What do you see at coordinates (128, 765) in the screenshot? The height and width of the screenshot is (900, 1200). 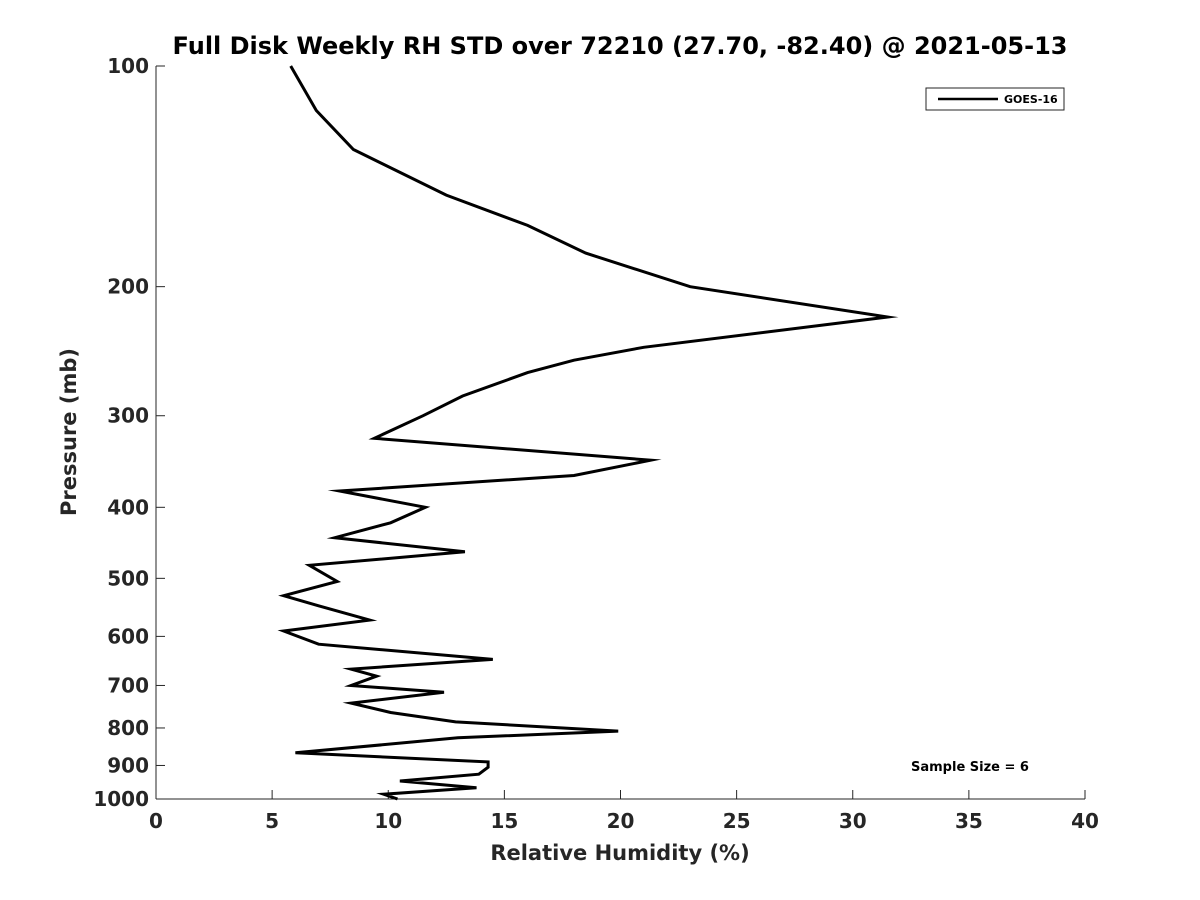 I see `y-tick-label: 900` at bounding box center [128, 765].